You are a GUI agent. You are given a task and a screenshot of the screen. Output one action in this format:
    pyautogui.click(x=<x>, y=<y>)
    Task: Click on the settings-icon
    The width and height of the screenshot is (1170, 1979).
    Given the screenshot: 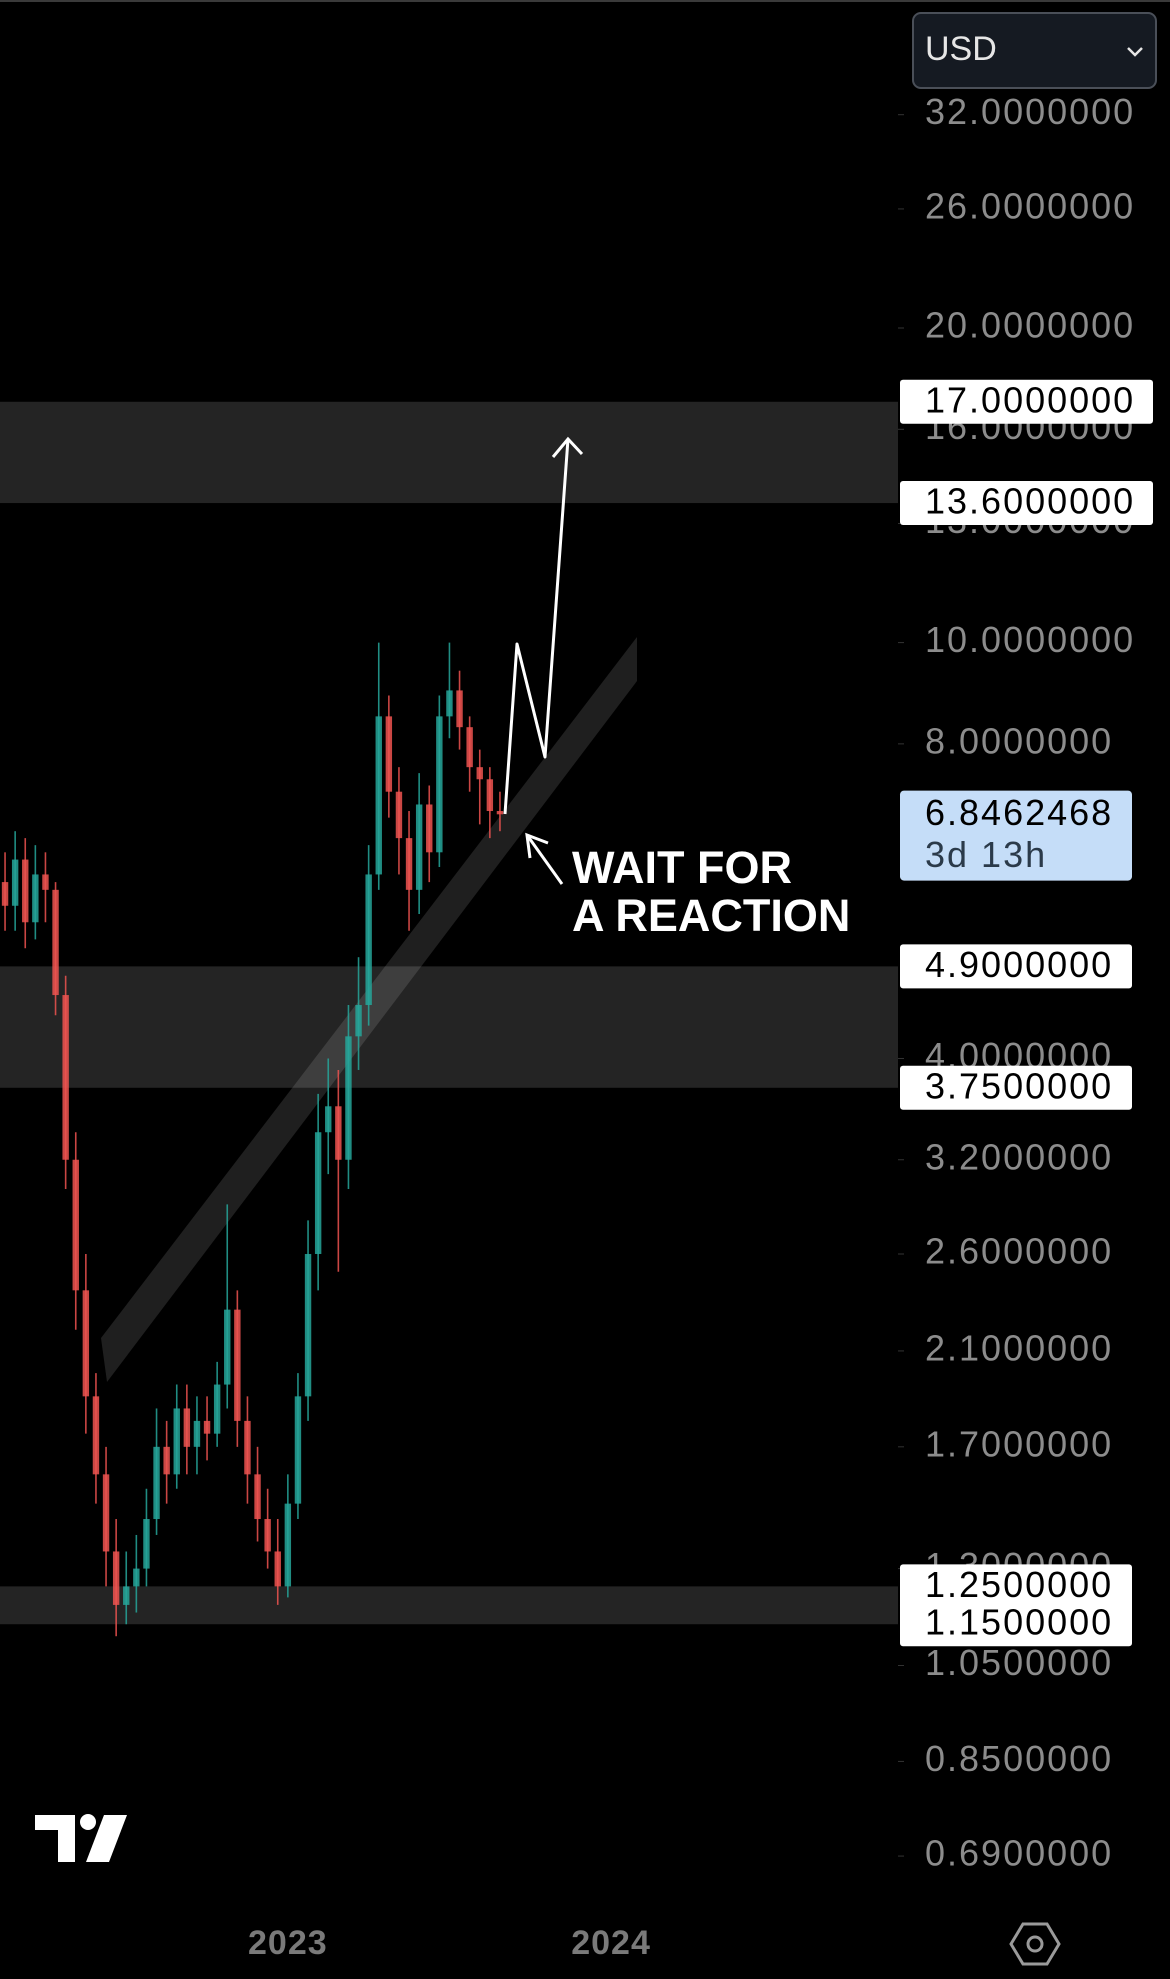 What is the action you would take?
    pyautogui.click(x=1035, y=1944)
    